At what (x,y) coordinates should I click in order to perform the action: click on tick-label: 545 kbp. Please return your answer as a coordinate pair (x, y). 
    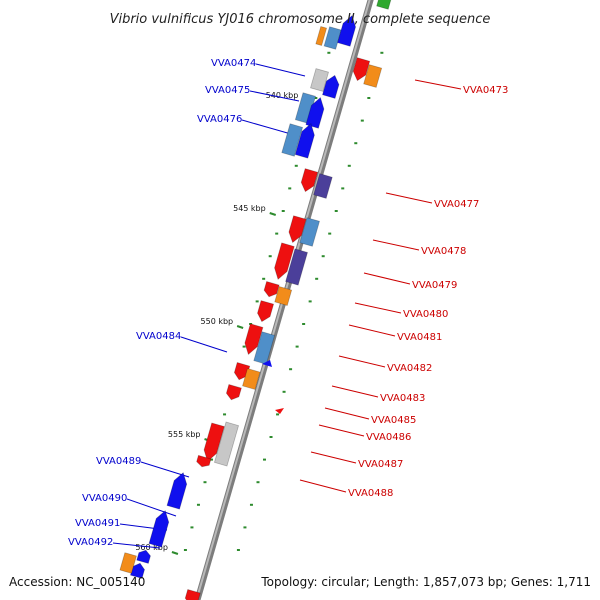
    Looking at the image, I should click on (249, 208).